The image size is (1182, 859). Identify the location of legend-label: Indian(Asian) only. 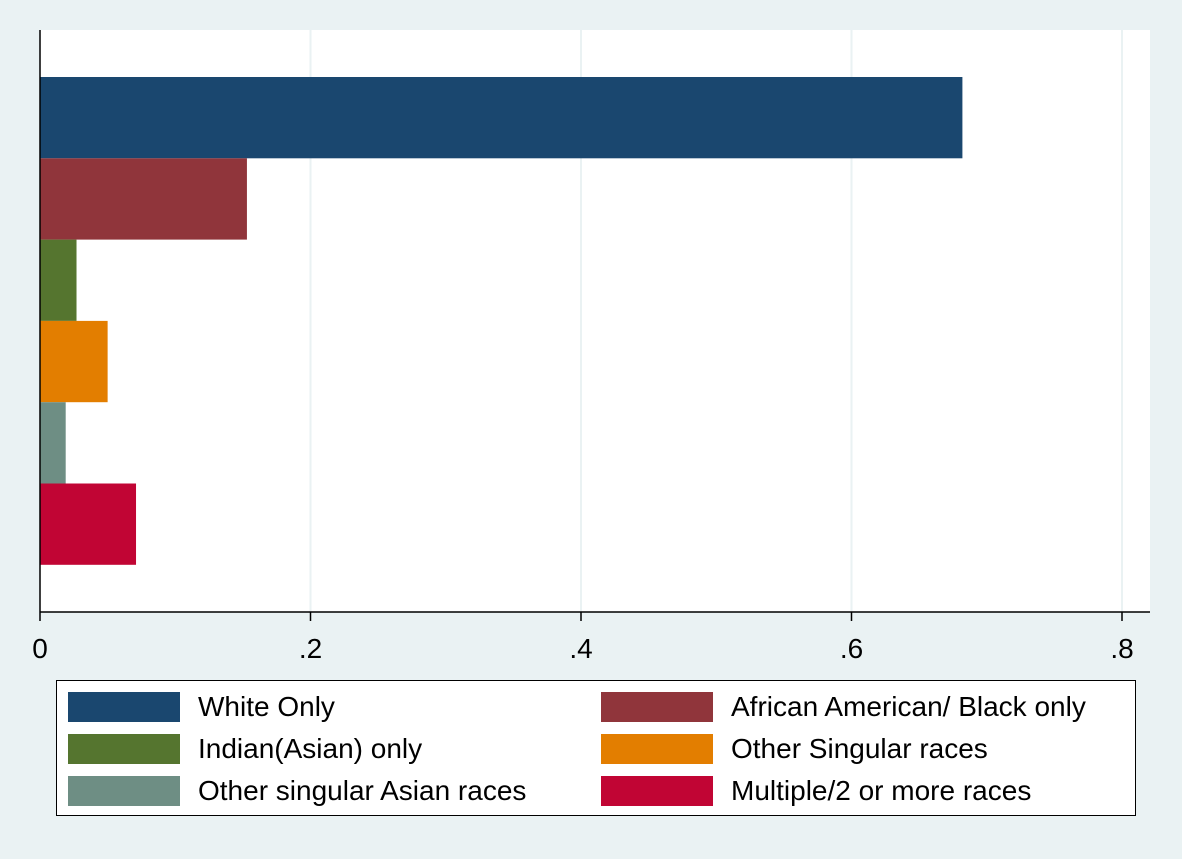
(310, 749).